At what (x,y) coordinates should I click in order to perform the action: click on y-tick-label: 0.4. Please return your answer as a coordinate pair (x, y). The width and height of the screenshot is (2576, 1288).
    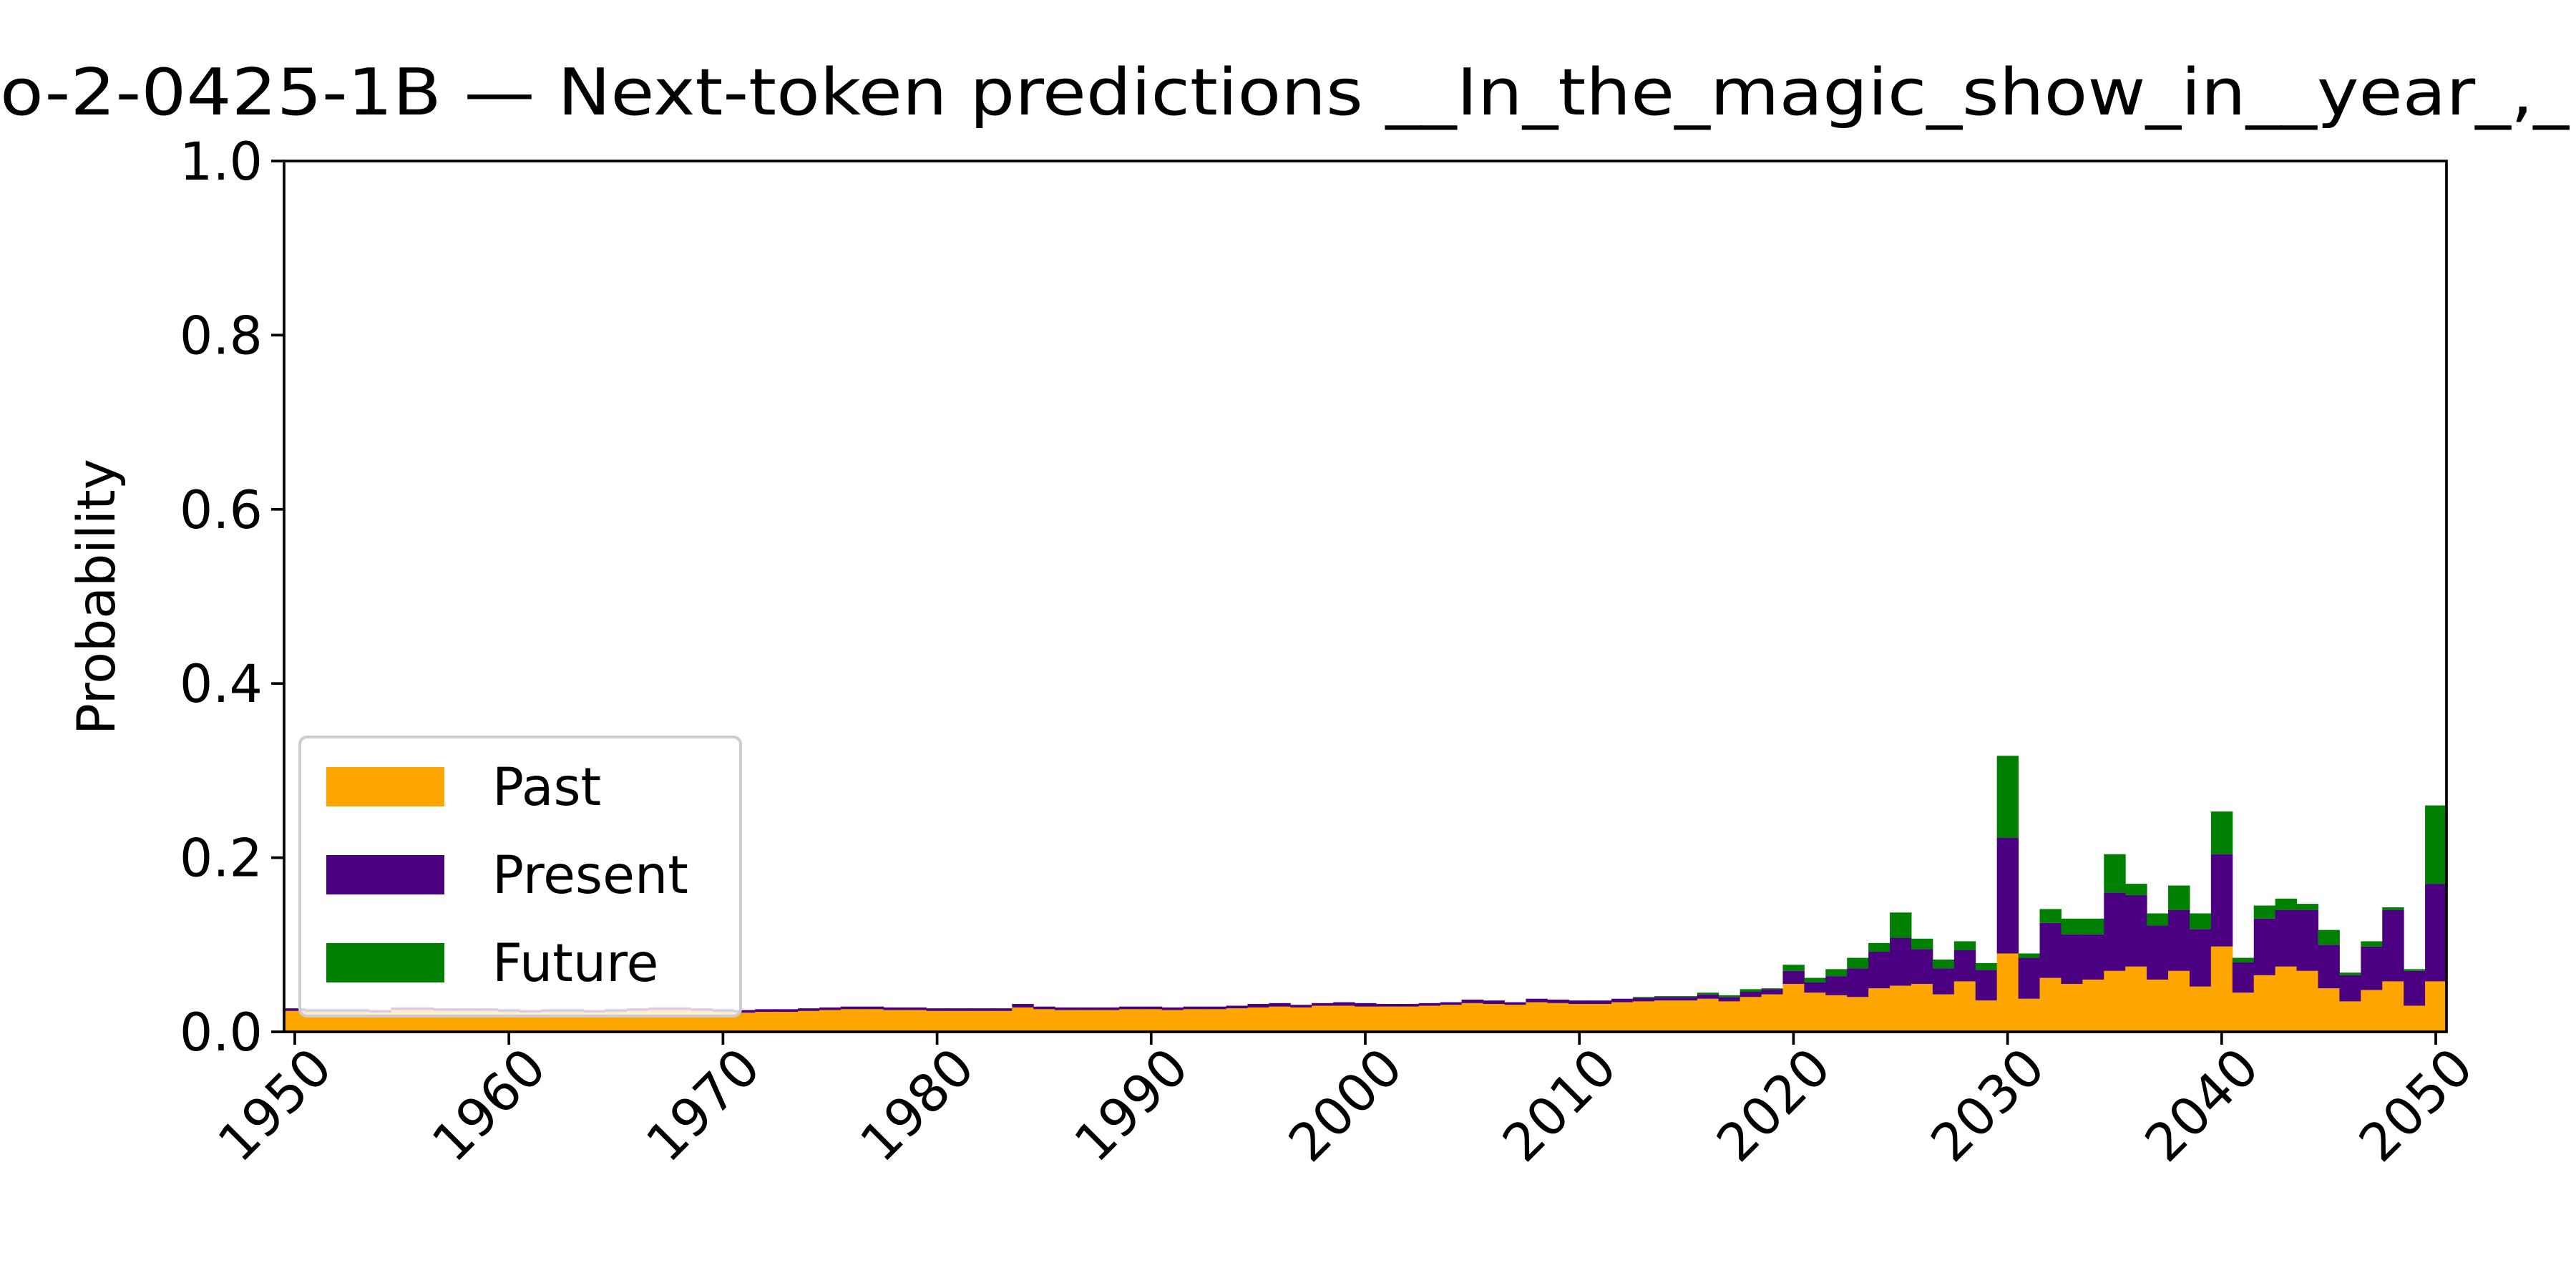
    Looking at the image, I should click on (221, 684).